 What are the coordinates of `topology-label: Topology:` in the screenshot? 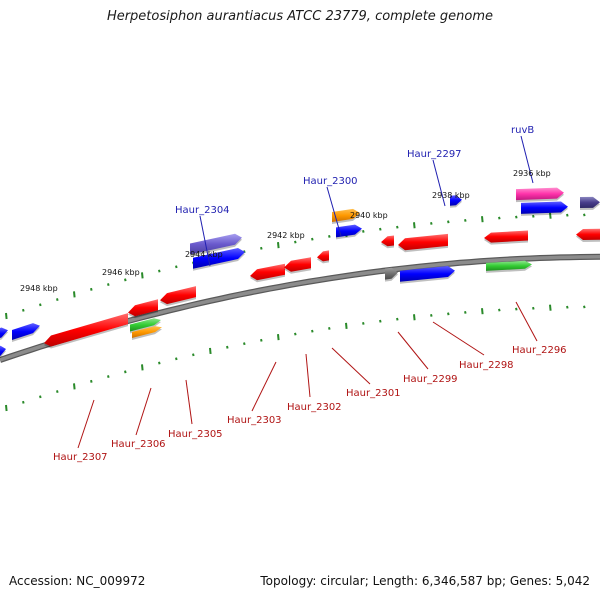 It's located at (288, 581).